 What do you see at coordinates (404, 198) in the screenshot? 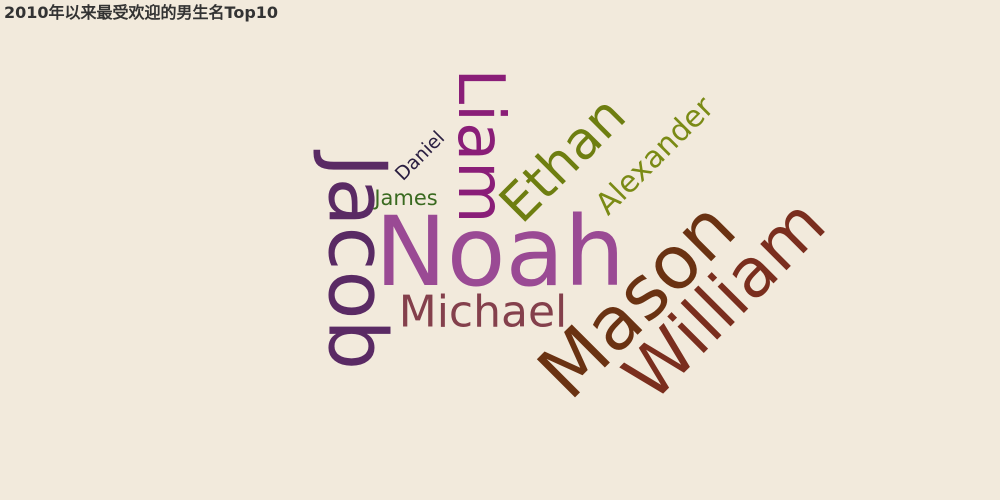
I see `word-james: James` at bounding box center [404, 198].